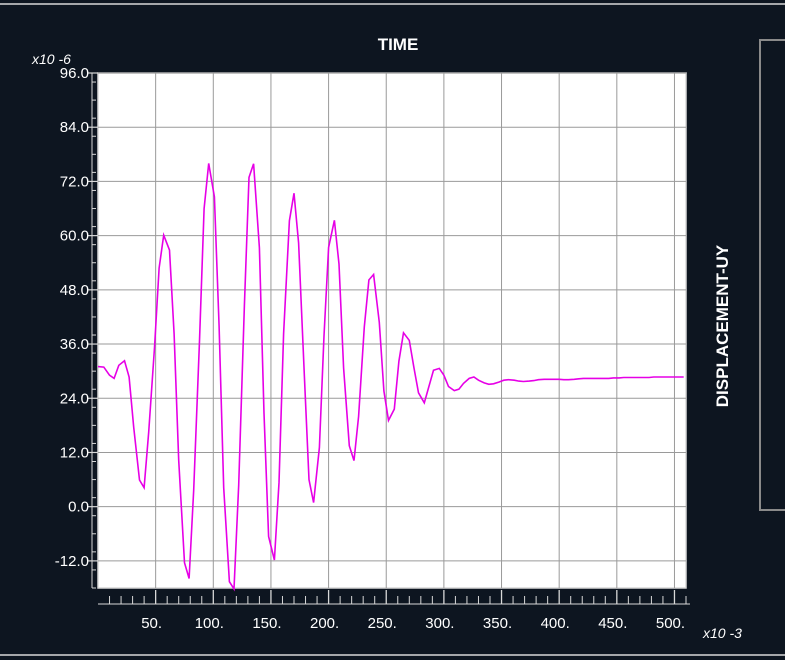 This screenshot has width=785, height=660. What do you see at coordinates (439, 623) in the screenshot?
I see `x-tick-label: 300.` at bounding box center [439, 623].